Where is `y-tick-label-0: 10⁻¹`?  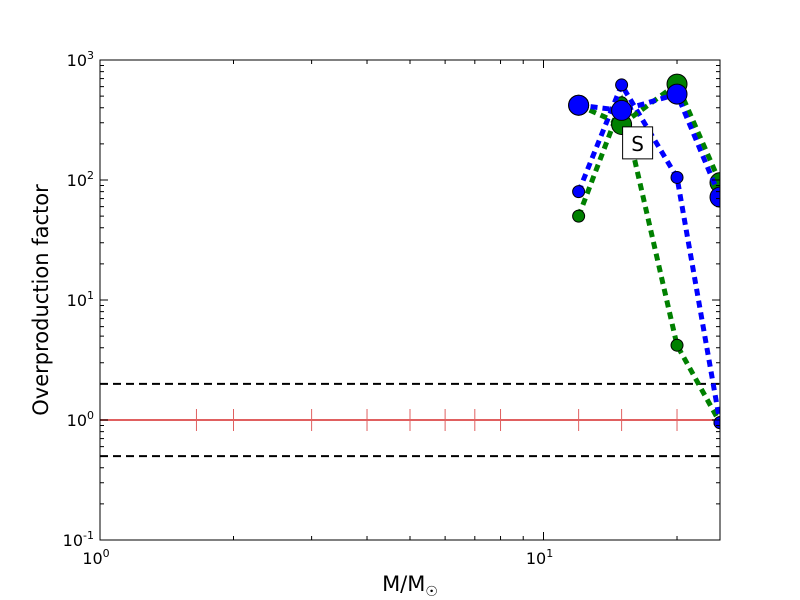 y-tick-label-0: 10⁻¹ is located at coordinates (78, 539).